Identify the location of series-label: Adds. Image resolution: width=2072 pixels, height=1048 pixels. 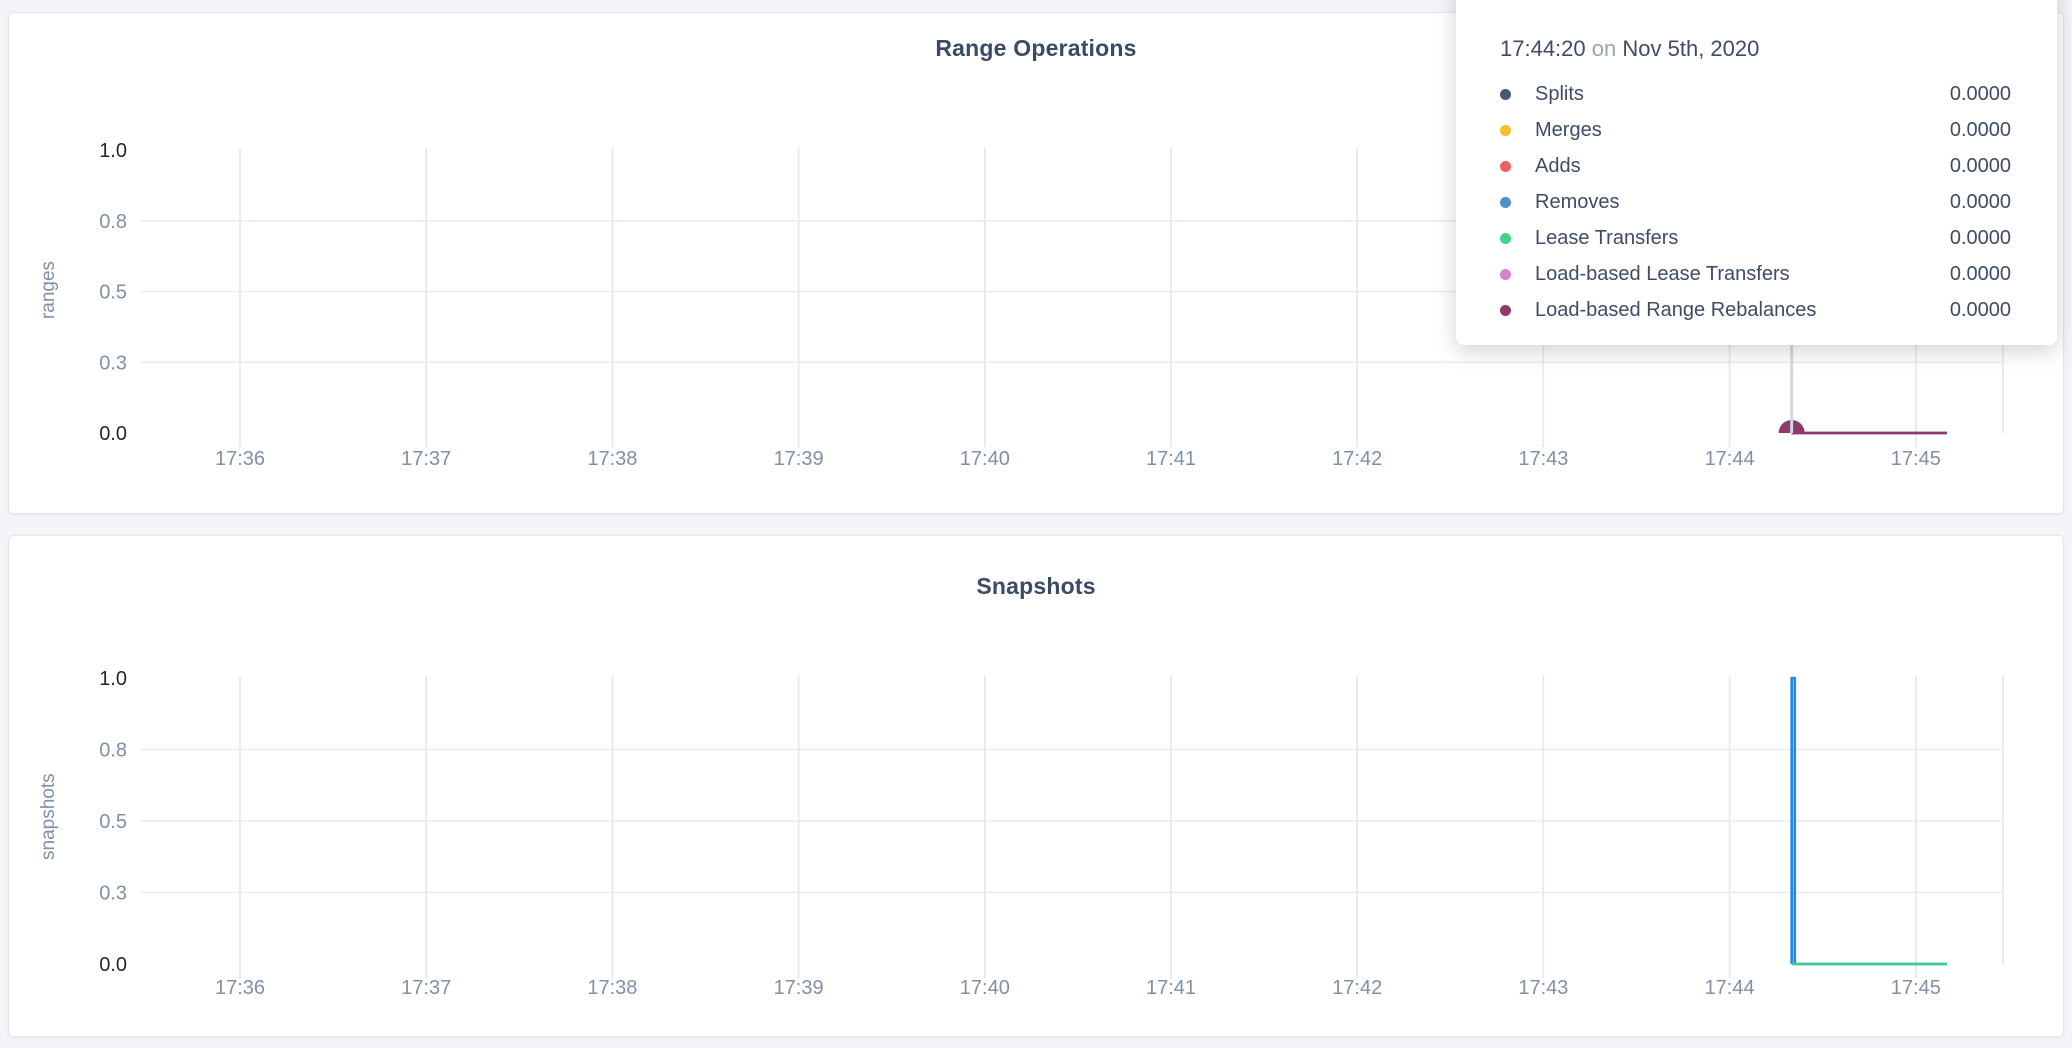
(1558, 165).